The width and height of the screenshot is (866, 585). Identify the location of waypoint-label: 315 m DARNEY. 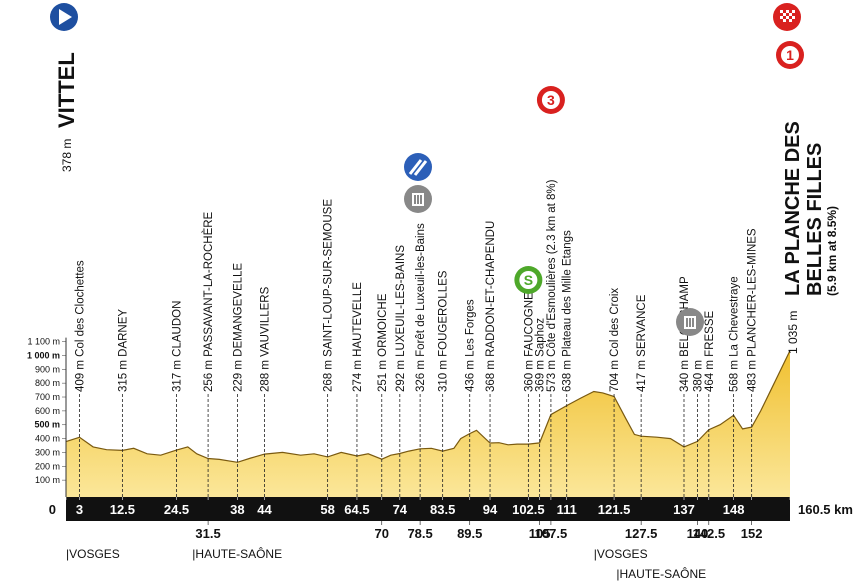
(123, 350).